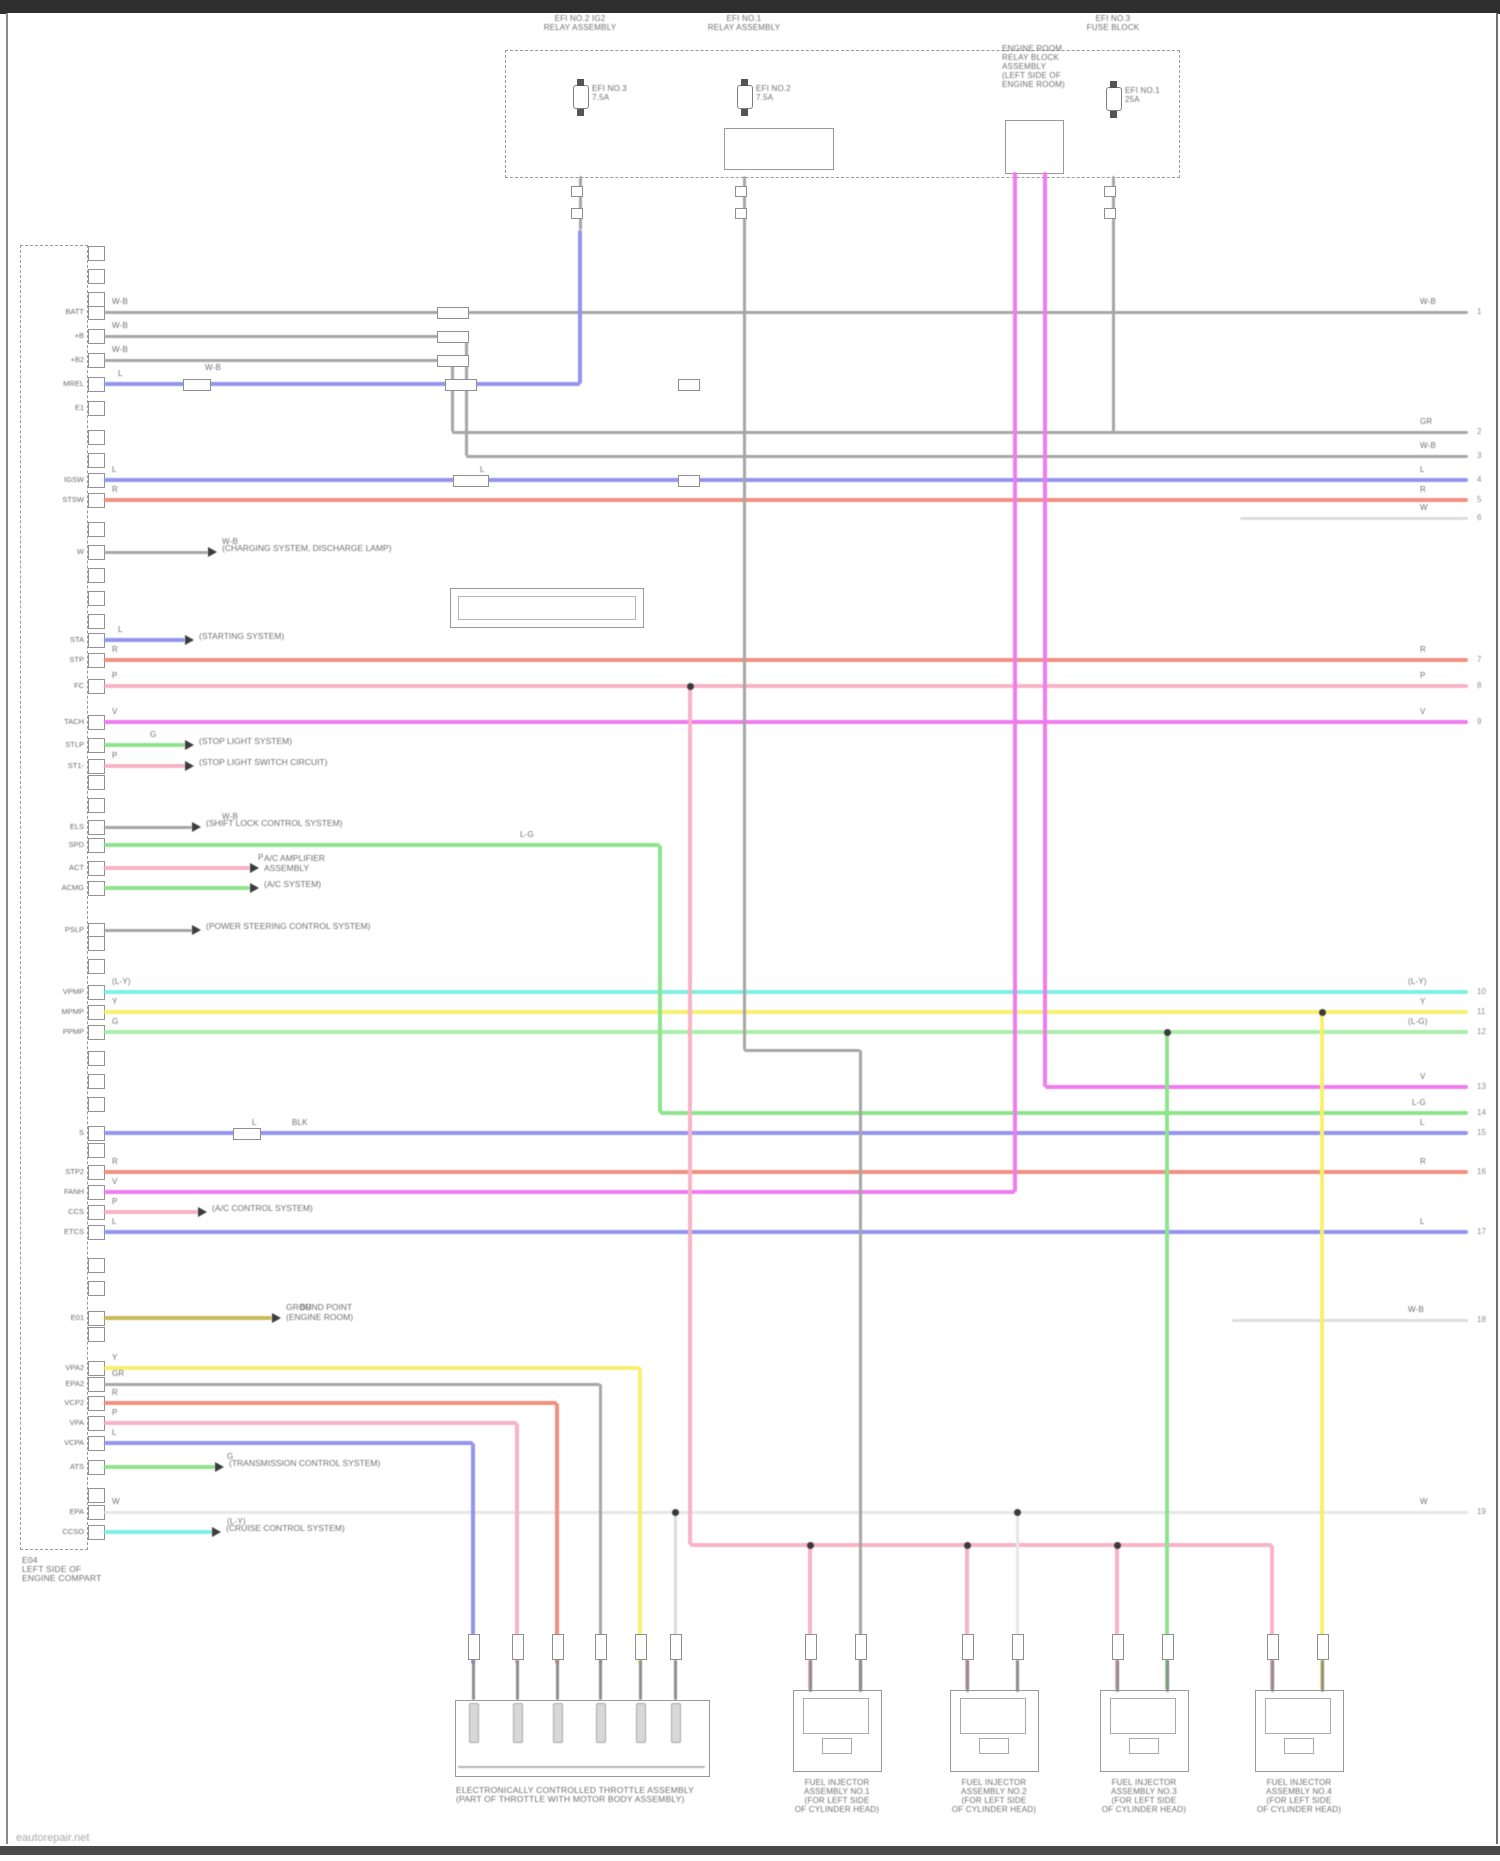 This screenshot has height=1861, width=1500. What do you see at coordinates (1479, 517) in the screenshot?
I see `page-link-number: 6` at bounding box center [1479, 517].